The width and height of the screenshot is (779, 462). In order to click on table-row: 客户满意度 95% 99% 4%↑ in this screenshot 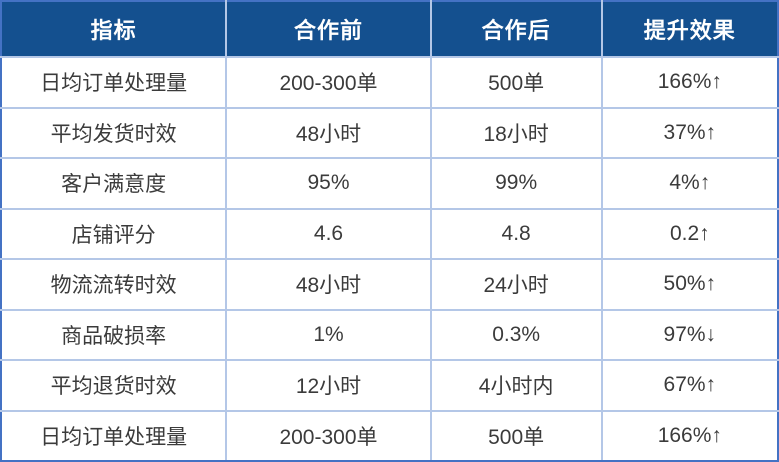, I will do `click(389, 183)`.